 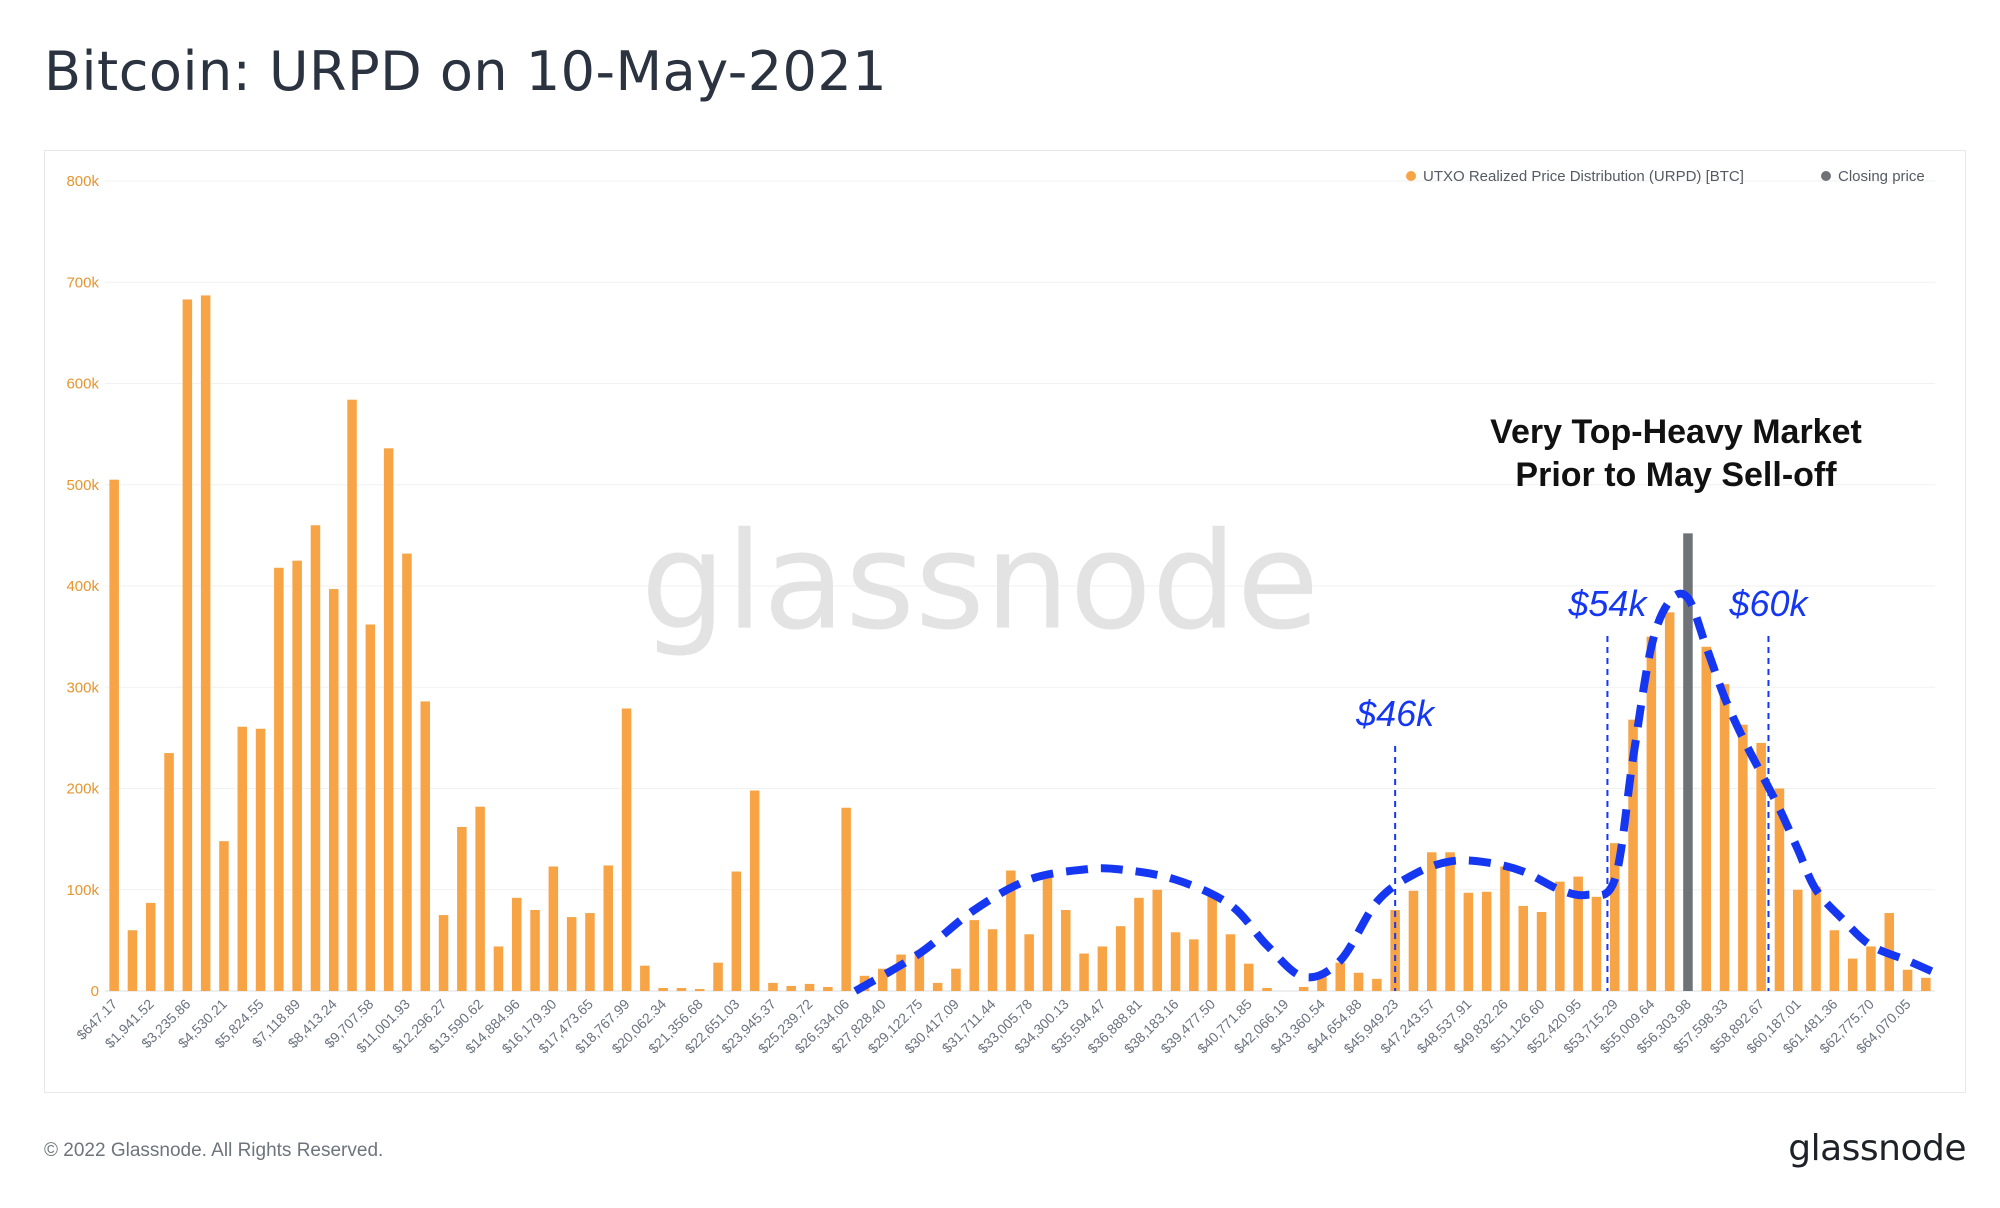 I want to click on page-title: Bitcoin: URPD on 10-May-2021, so click(x=466, y=71).